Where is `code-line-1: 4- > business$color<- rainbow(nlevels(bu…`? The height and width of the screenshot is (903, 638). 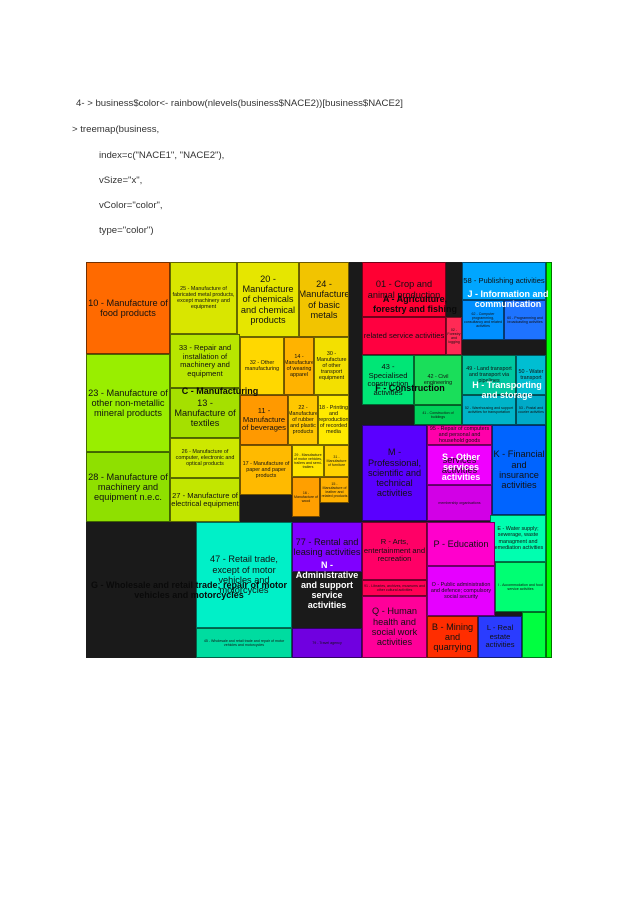
code-line-1: 4- > business$color<- rainbow(nlevels(bu… is located at coordinates (239, 103).